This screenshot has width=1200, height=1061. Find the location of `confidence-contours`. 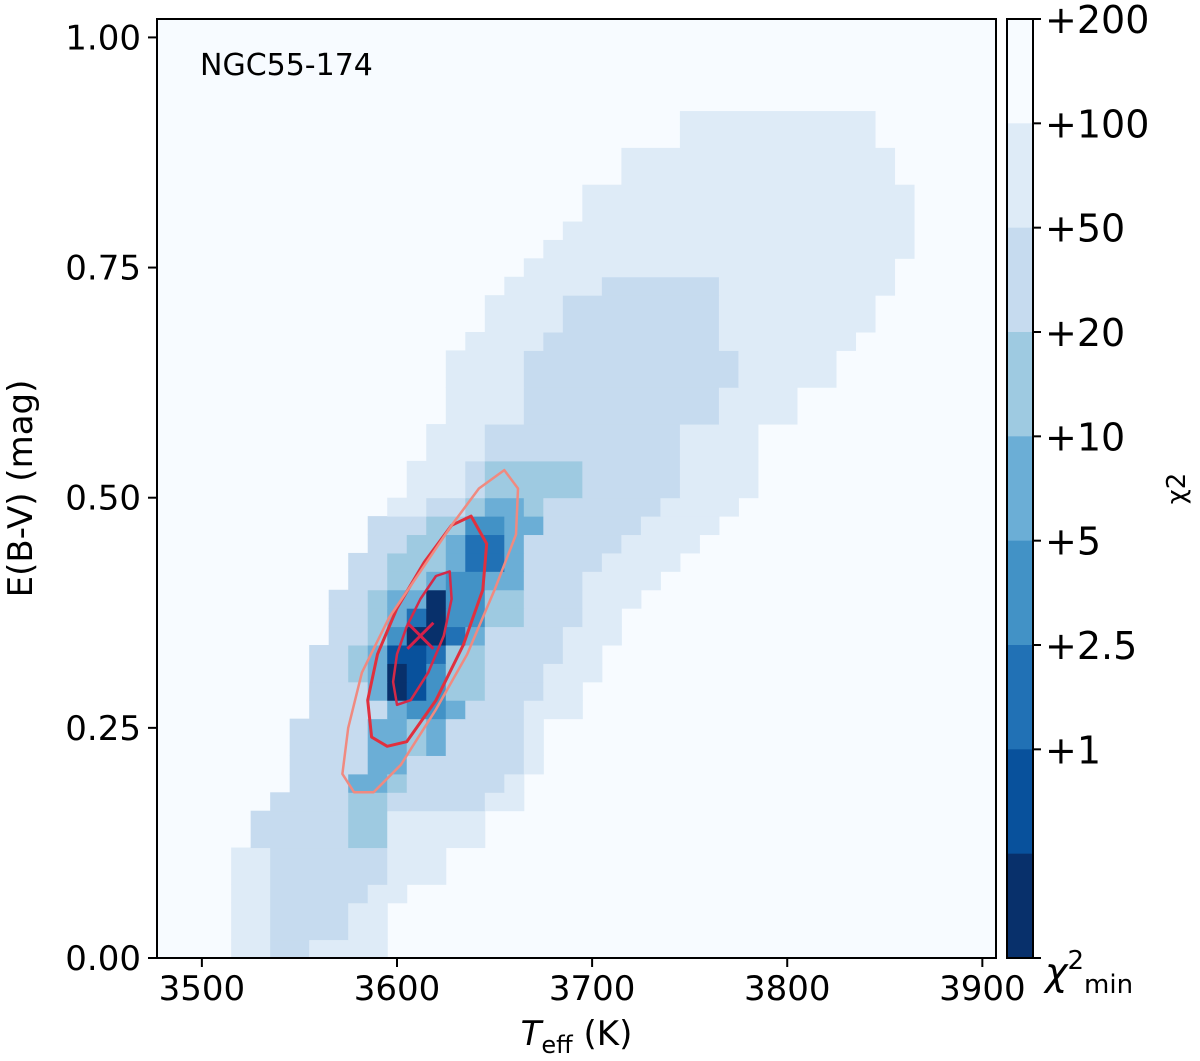

confidence-contours is located at coordinates (430, 631).